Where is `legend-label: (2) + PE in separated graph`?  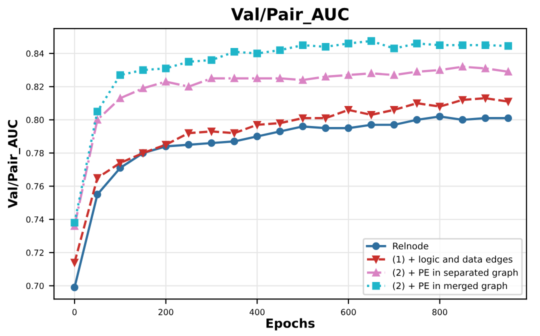 legend-label: (2) + PE in separated graph is located at coordinates (455, 273).